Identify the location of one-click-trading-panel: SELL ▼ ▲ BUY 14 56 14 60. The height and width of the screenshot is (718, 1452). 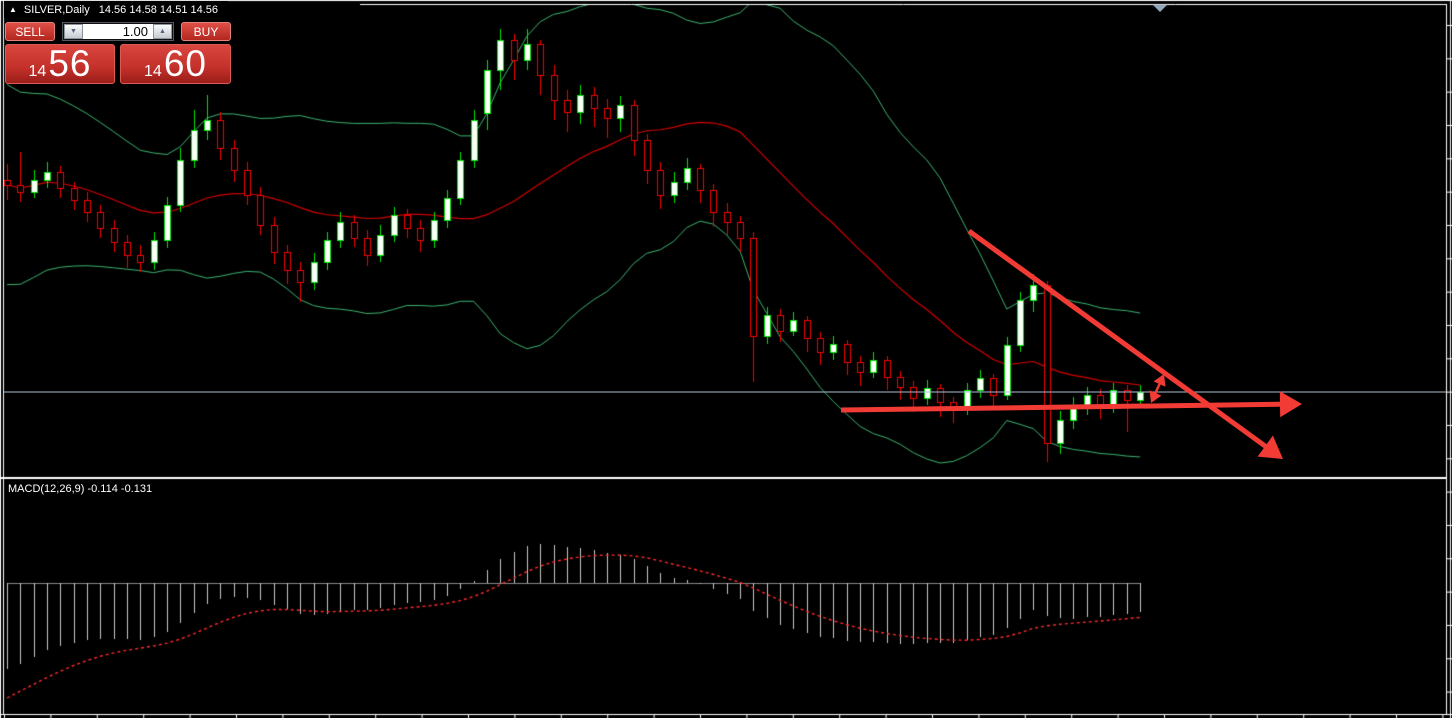
(118, 53).